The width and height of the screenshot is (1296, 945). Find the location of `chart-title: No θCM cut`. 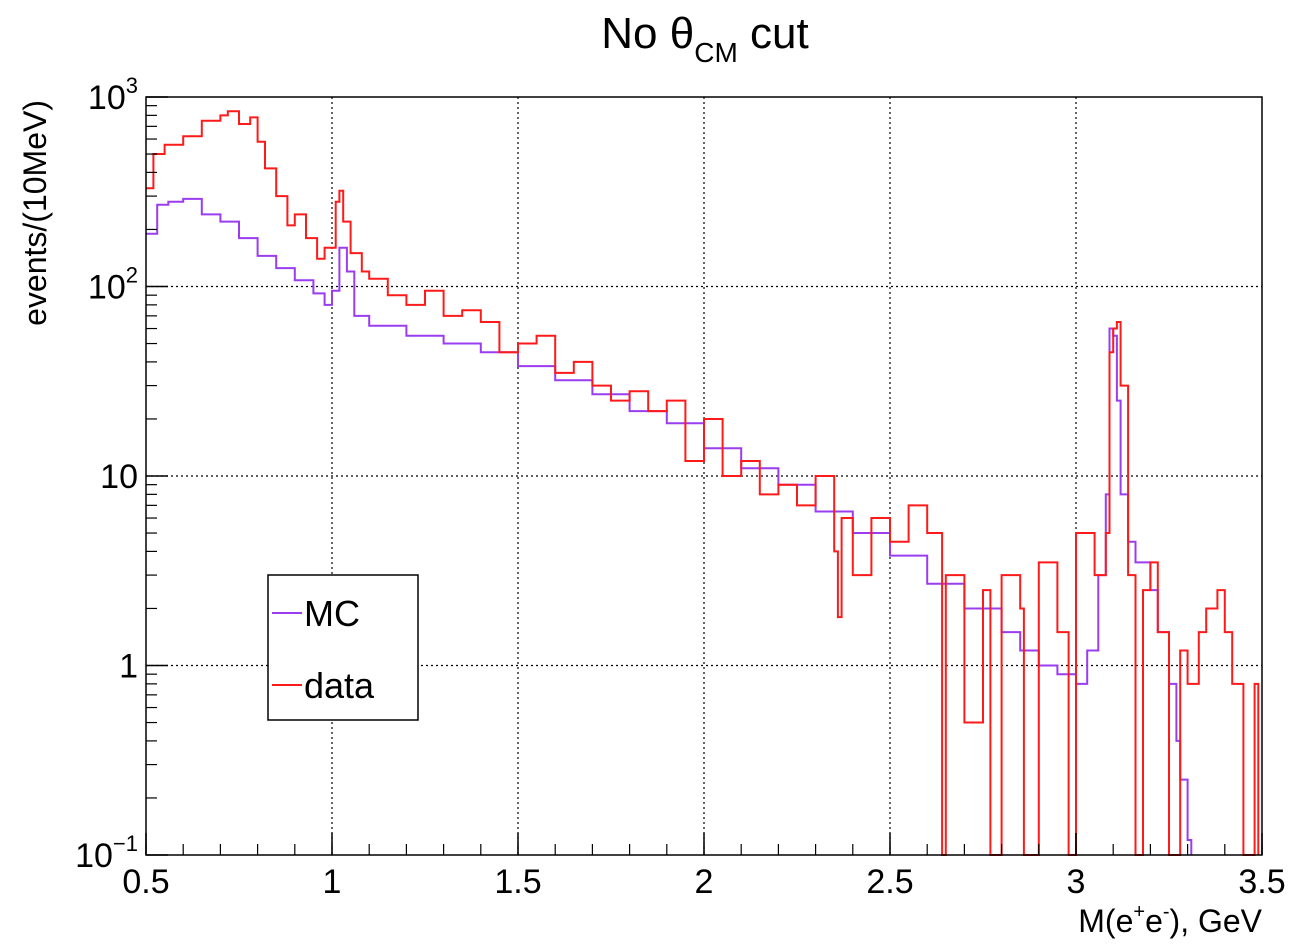

chart-title: No θCM cut is located at coordinates (704, 38).